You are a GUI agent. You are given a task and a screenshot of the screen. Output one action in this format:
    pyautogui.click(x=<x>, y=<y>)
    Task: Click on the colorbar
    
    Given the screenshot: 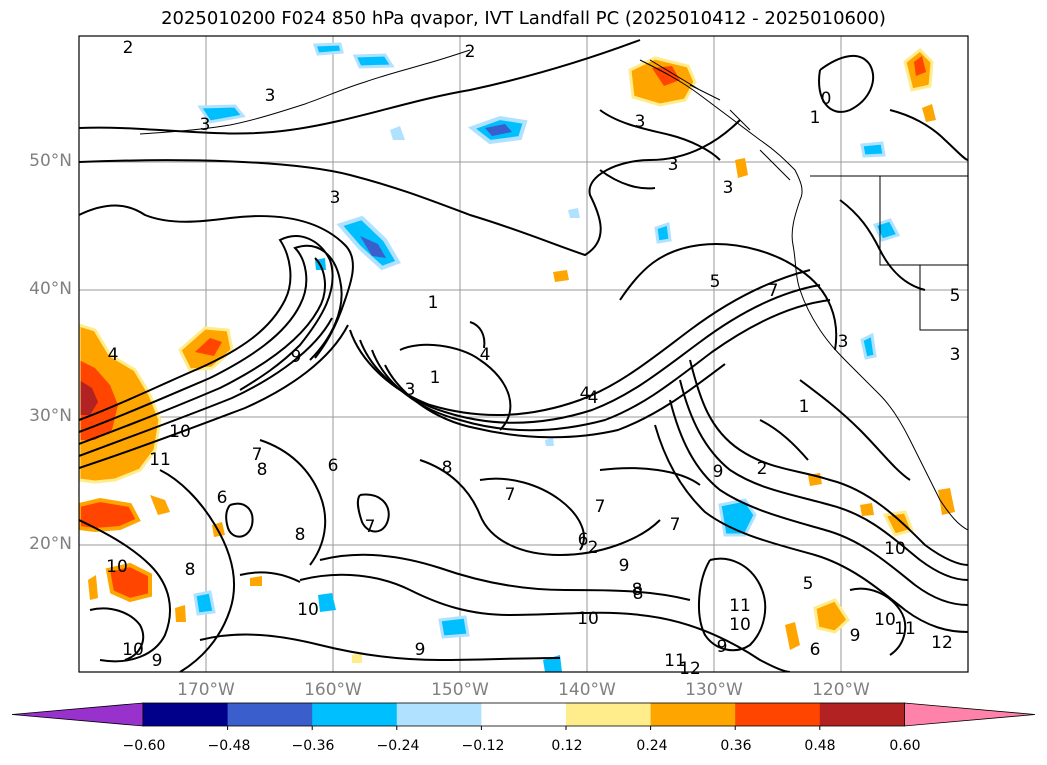 What is the action you would take?
    pyautogui.click(x=523, y=716)
    